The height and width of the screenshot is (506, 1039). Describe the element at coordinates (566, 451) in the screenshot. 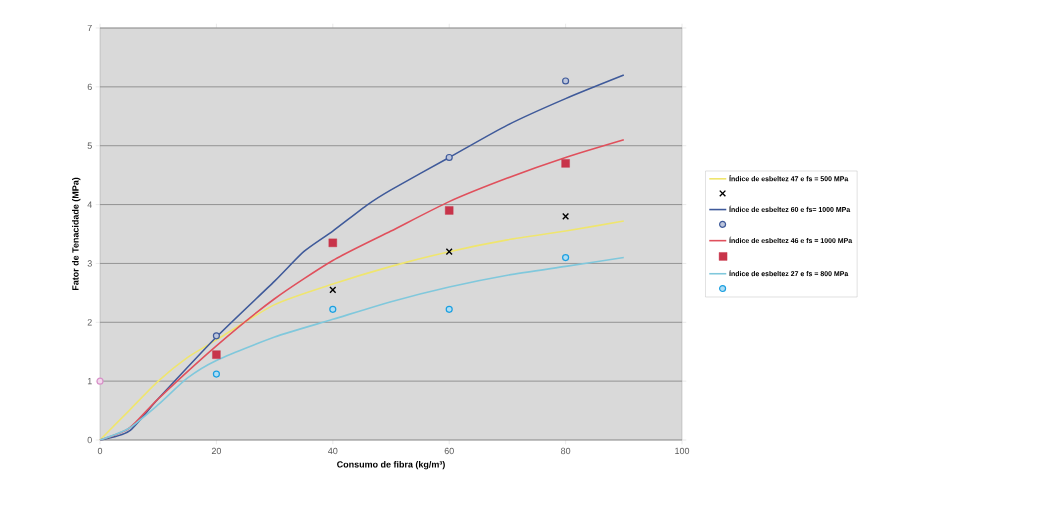

I see `x-tick-label: 80` at that location.